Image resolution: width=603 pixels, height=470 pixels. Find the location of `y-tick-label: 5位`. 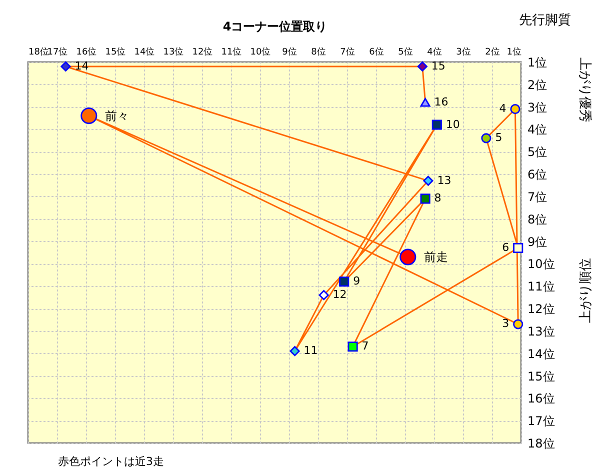

y-tick-label: 5位 is located at coordinates (538, 152).